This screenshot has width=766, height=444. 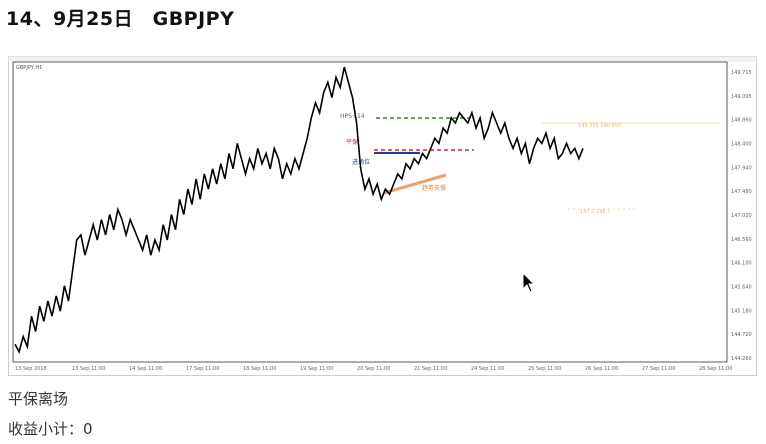 I want to click on y-tick-label: 145.180, so click(x=741, y=311).